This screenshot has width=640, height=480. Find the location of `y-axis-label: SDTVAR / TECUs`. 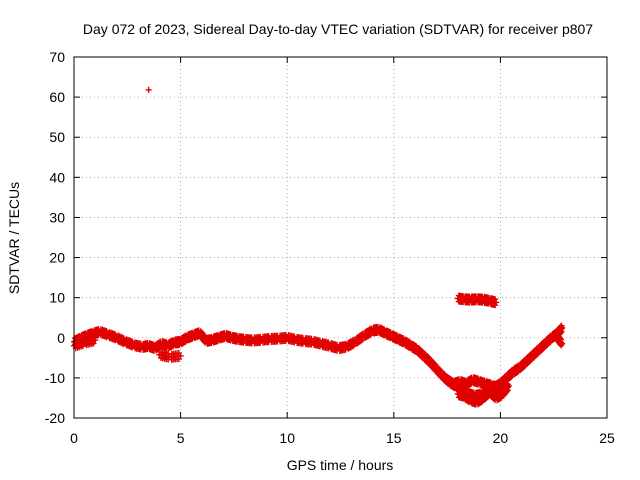

y-axis-label: SDTVAR / TECUs is located at coordinates (14, 238).